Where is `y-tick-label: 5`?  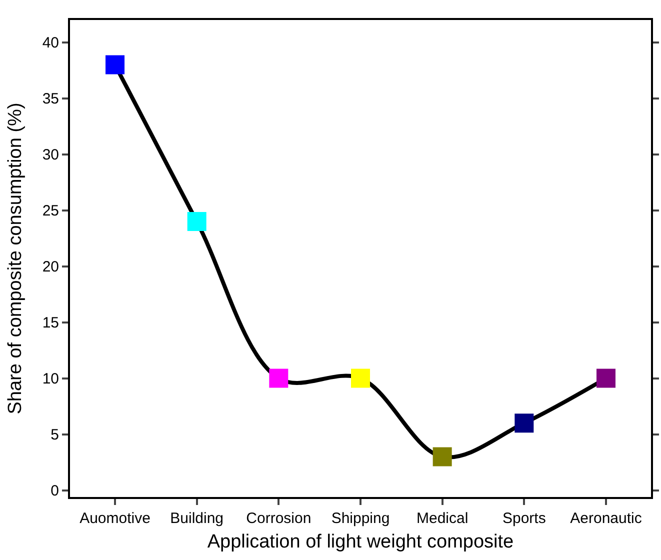 y-tick-label: 5 is located at coordinates (54, 435).